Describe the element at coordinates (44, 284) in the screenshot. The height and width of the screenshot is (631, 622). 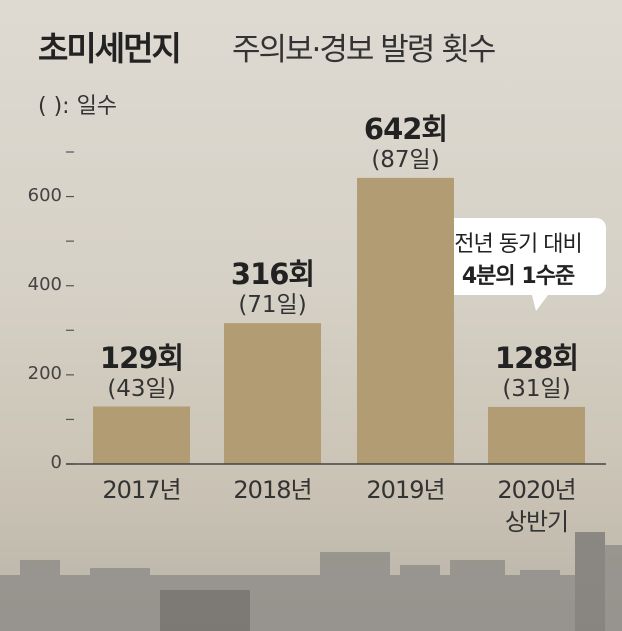
I see `y-tick-label: 400` at that location.